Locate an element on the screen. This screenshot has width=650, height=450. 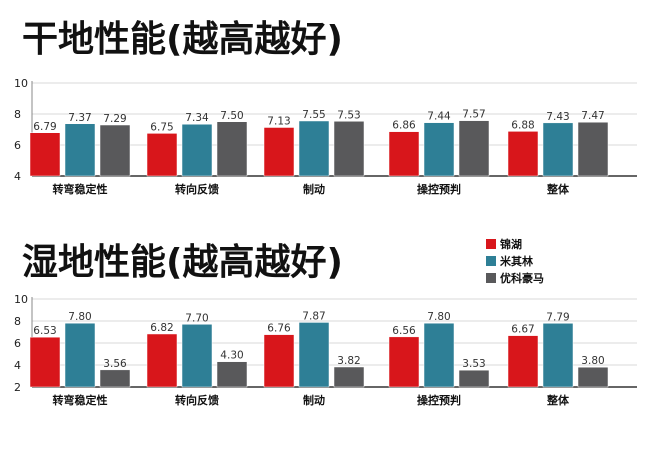
dry-value-label-s2-c2: 7.53 is located at coordinates (348, 115).